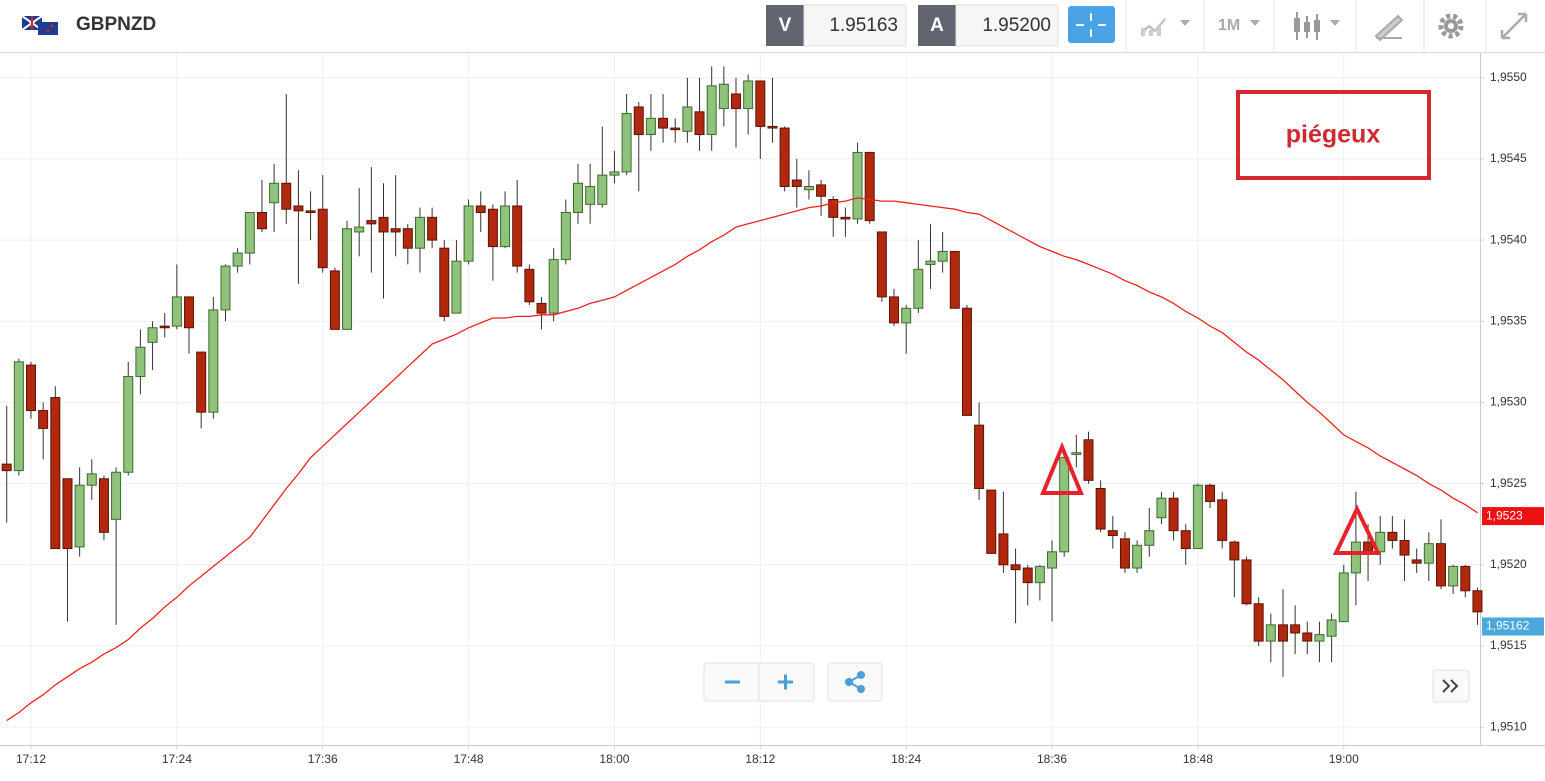 The height and width of the screenshot is (781, 1545). I want to click on candle-style-button, so click(1317, 26).